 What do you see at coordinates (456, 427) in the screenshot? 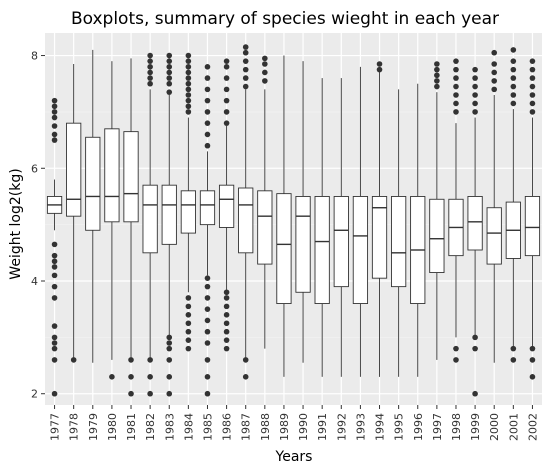
I see `x-tick-label: 1998` at bounding box center [456, 427].